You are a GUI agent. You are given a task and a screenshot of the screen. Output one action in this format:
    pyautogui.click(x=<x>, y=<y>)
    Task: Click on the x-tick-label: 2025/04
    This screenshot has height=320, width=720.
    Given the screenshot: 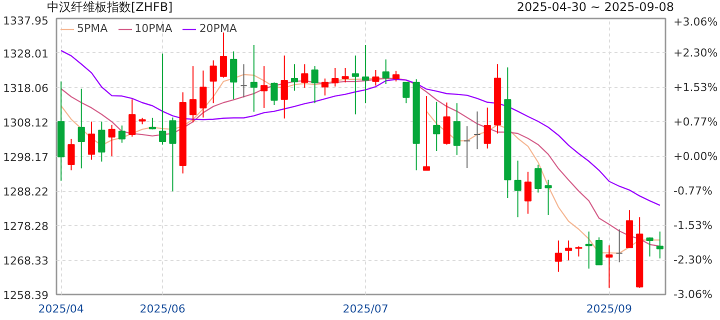 What is the action you would take?
    pyautogui.click(x=61, y=309)
    